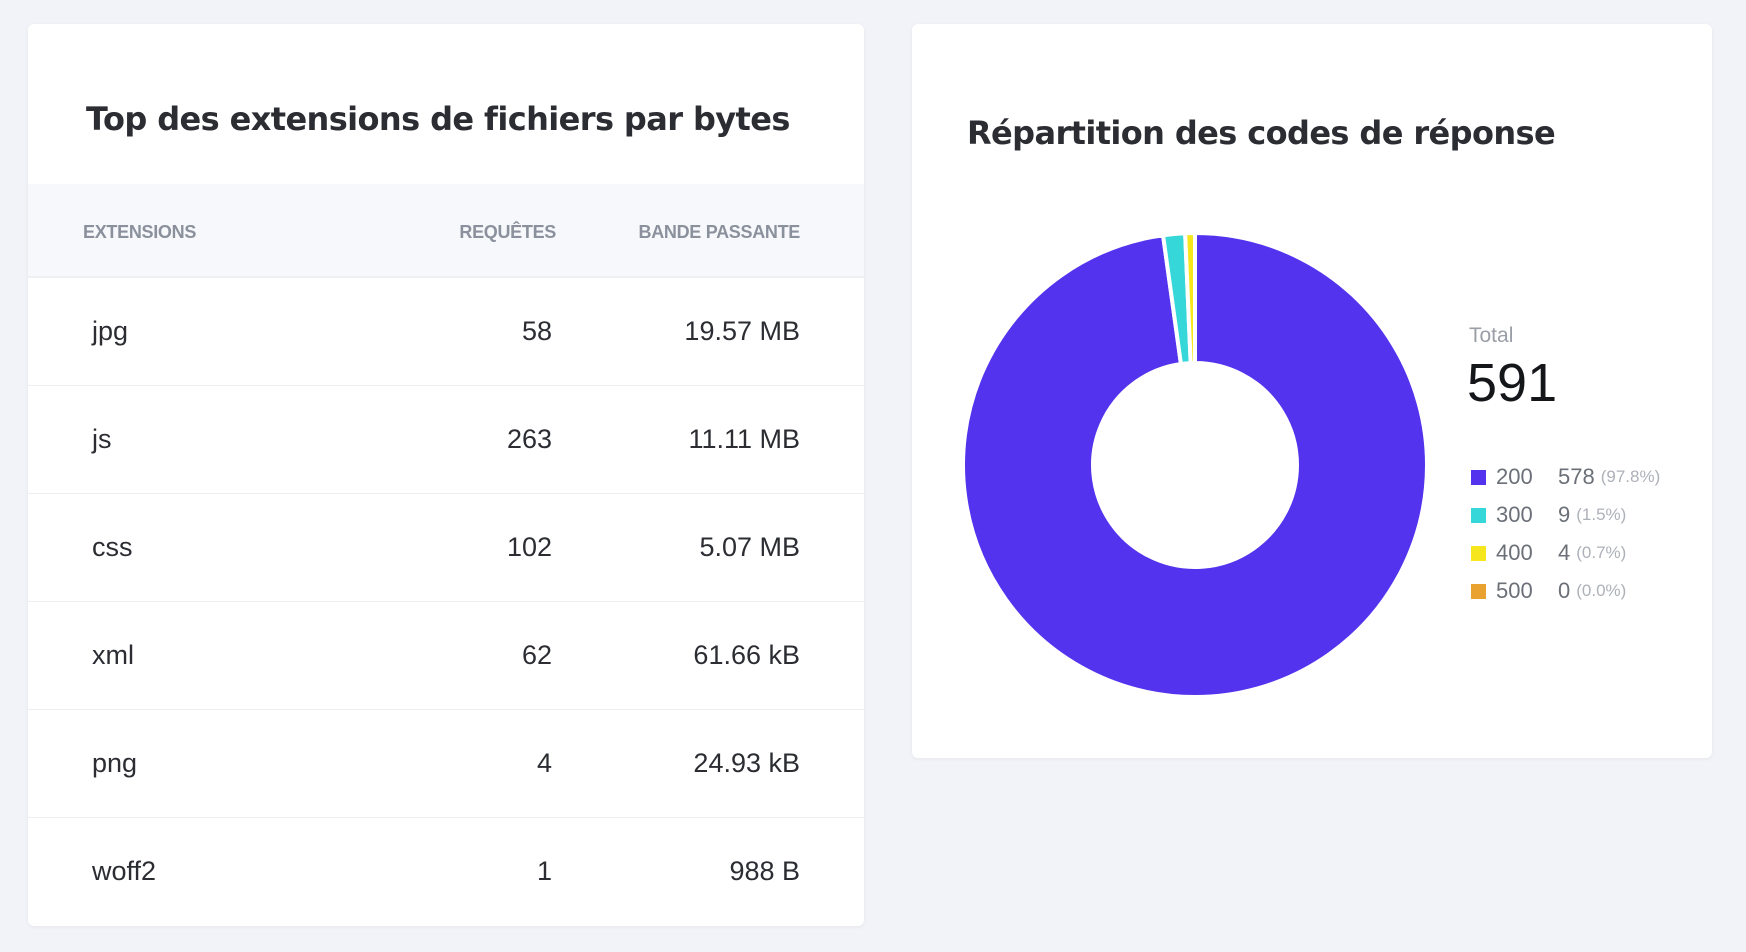 Image resolution: width=1746 pixels, height=952 pixels. I want to click on bandwidth-cell: 5.07 MB, so click(749, 547).